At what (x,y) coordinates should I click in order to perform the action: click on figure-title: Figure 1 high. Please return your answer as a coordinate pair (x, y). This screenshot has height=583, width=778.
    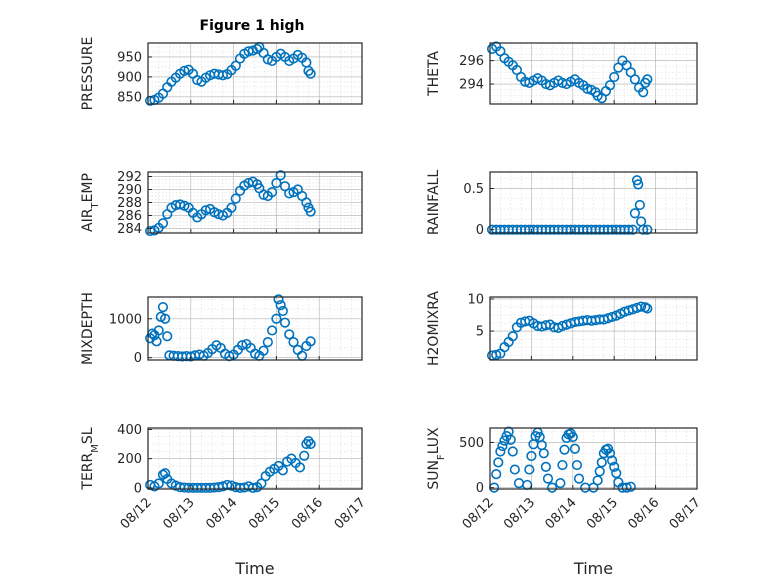
    Looking at the image, I should click on (252, 26).